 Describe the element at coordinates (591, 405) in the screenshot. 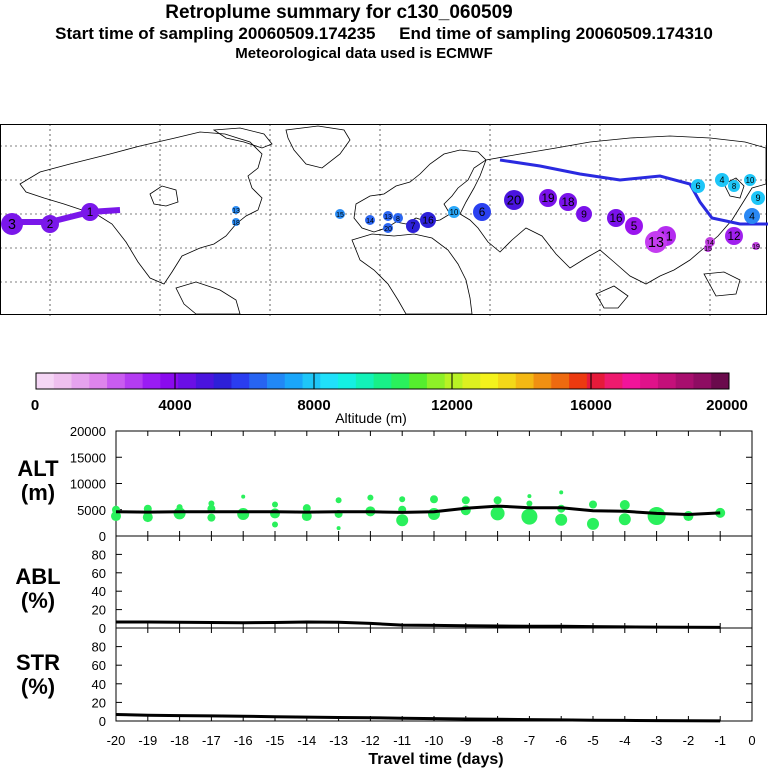

I see `colorbar-tick: 16000` at that location.